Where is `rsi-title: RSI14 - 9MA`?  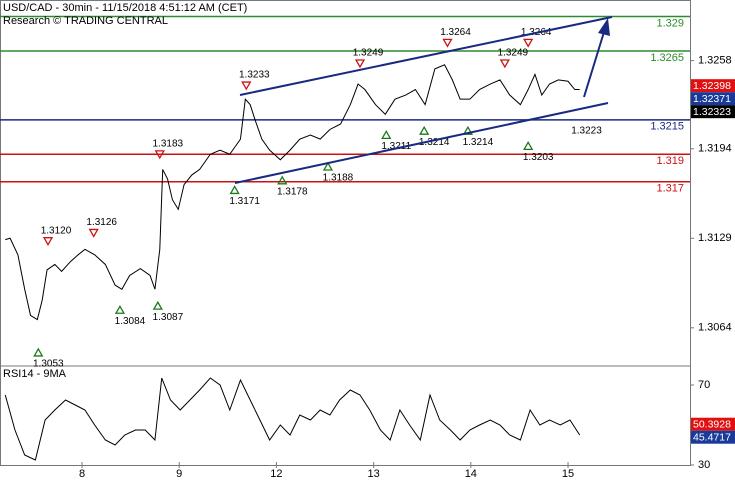 rsi-title: RSI14 - 9MA is located at coordinates (35, 374).